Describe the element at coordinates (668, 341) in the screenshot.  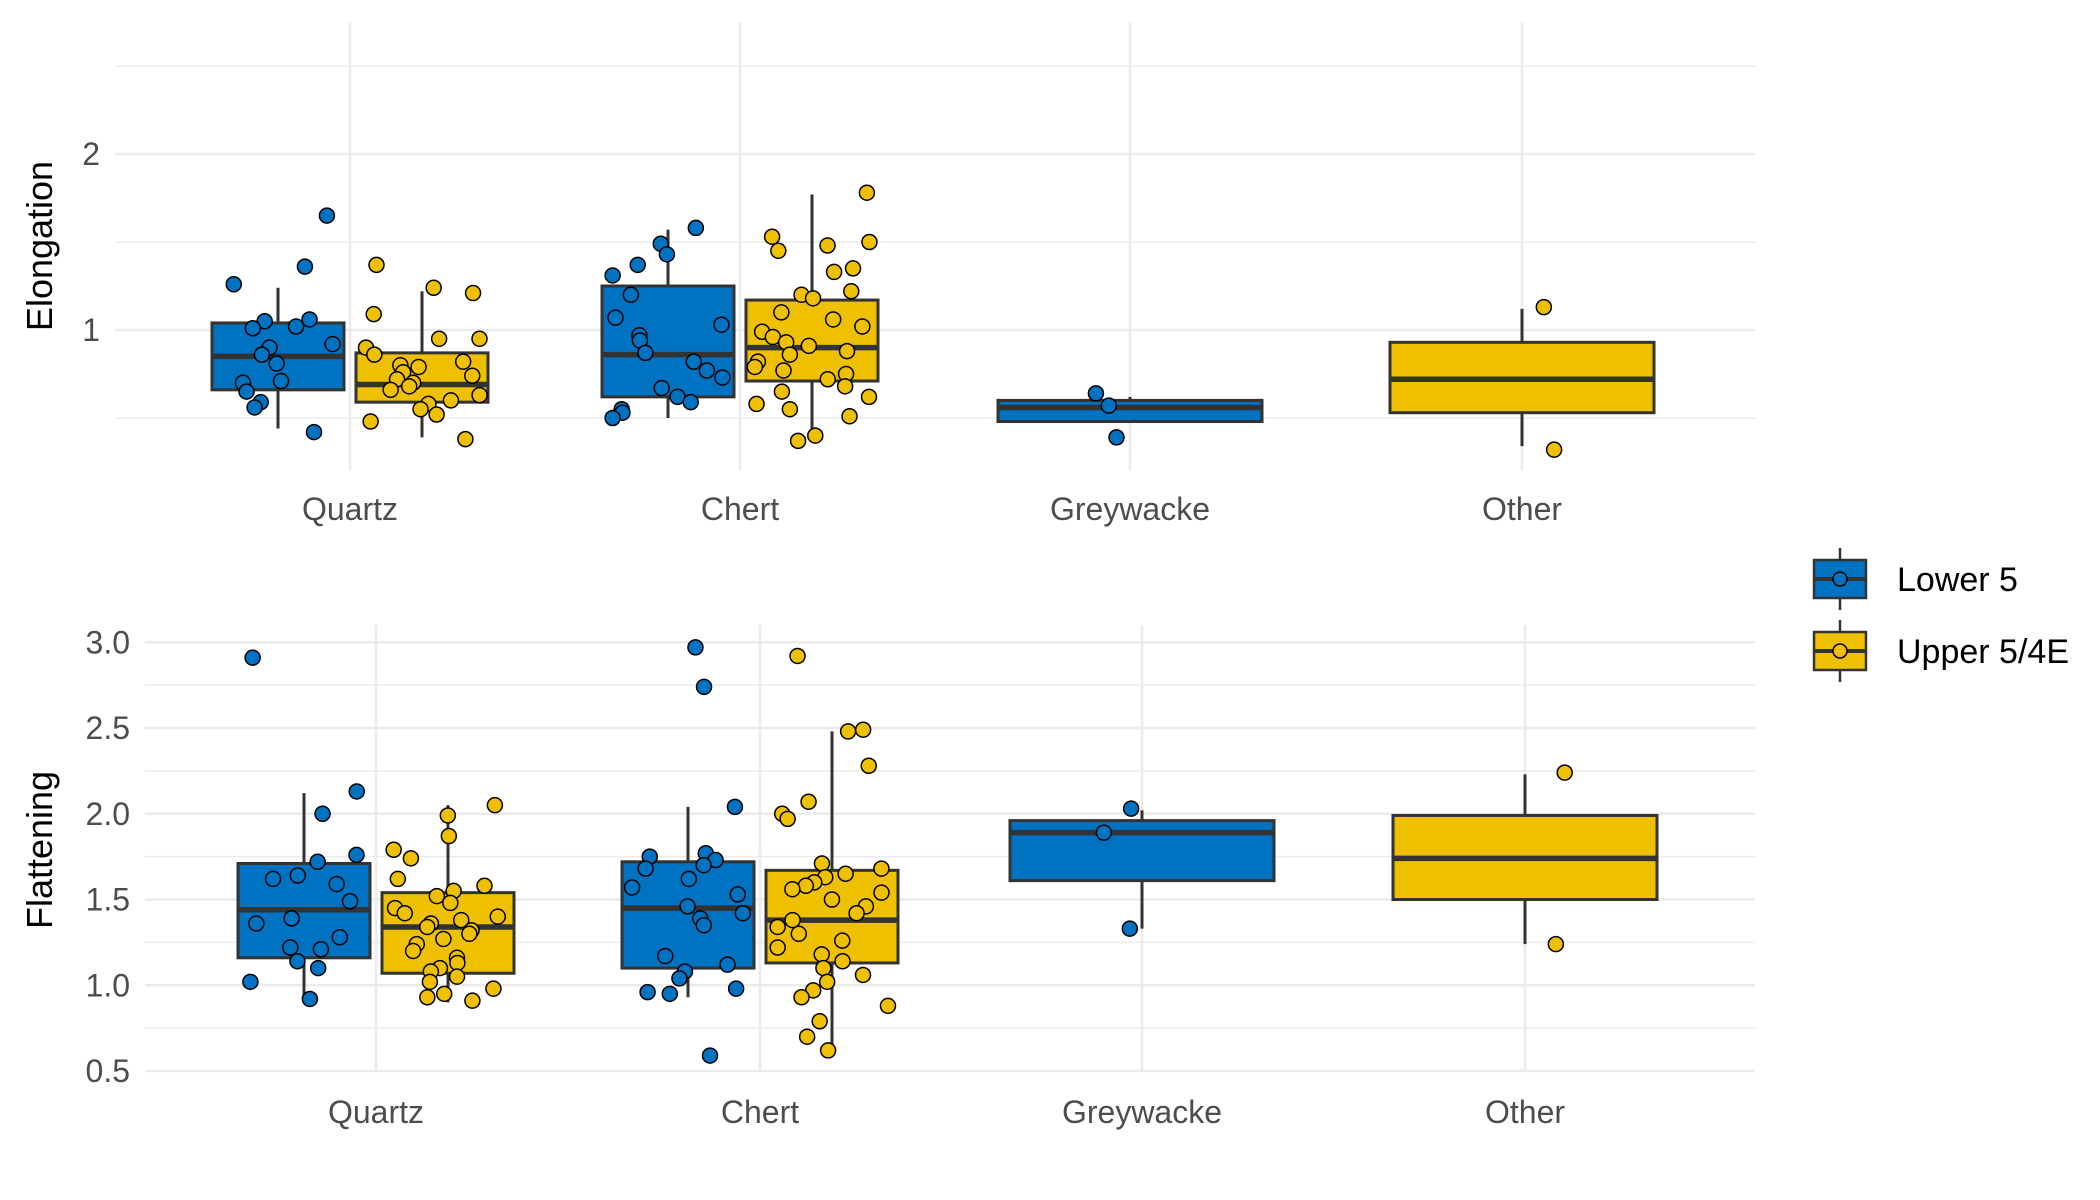
I see `elongation-box-lower-5-chert` at that location.